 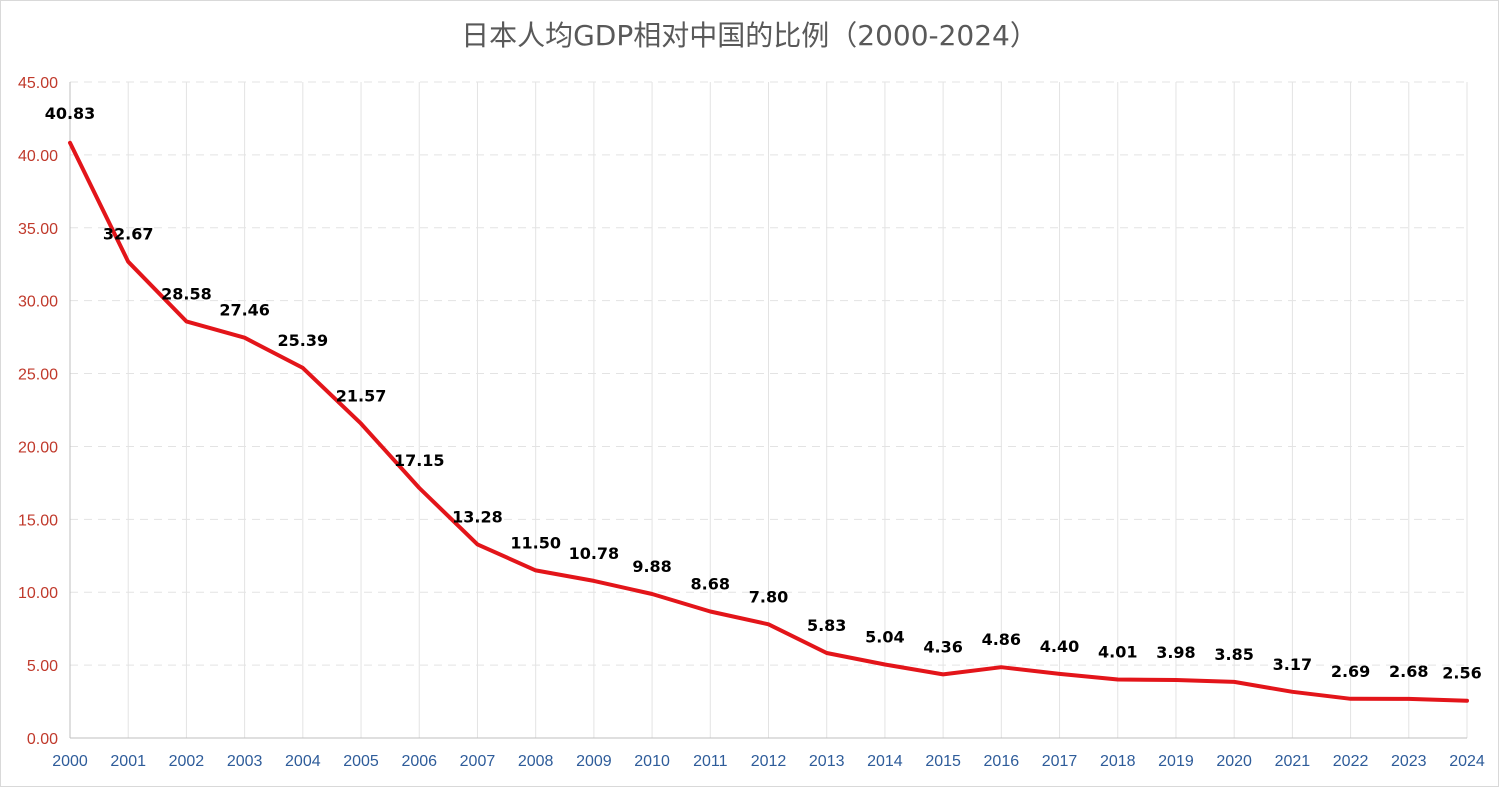 I want to click on x-tick-label: 2019, so click(x=1176, y=761).